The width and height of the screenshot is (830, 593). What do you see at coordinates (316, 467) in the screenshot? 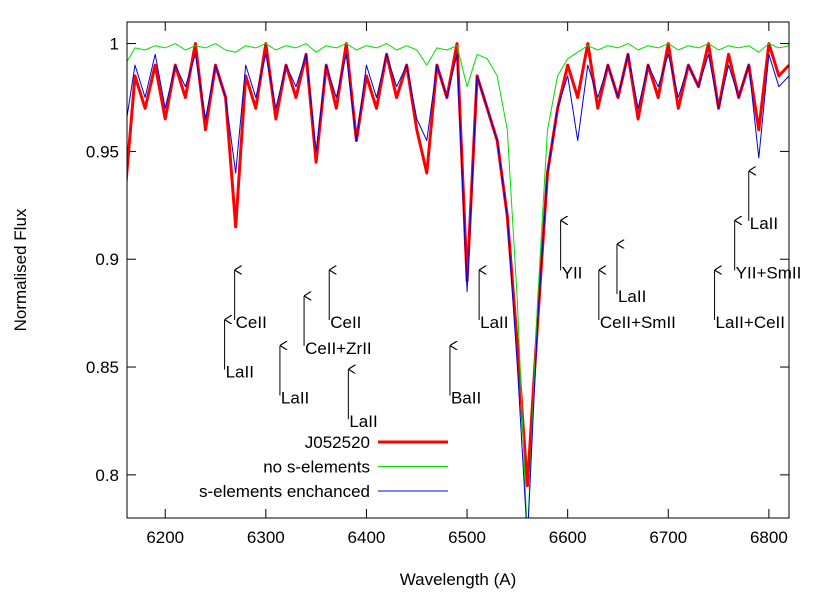
I see `legend-label: no s-elements` at bounding box center [316, 467].